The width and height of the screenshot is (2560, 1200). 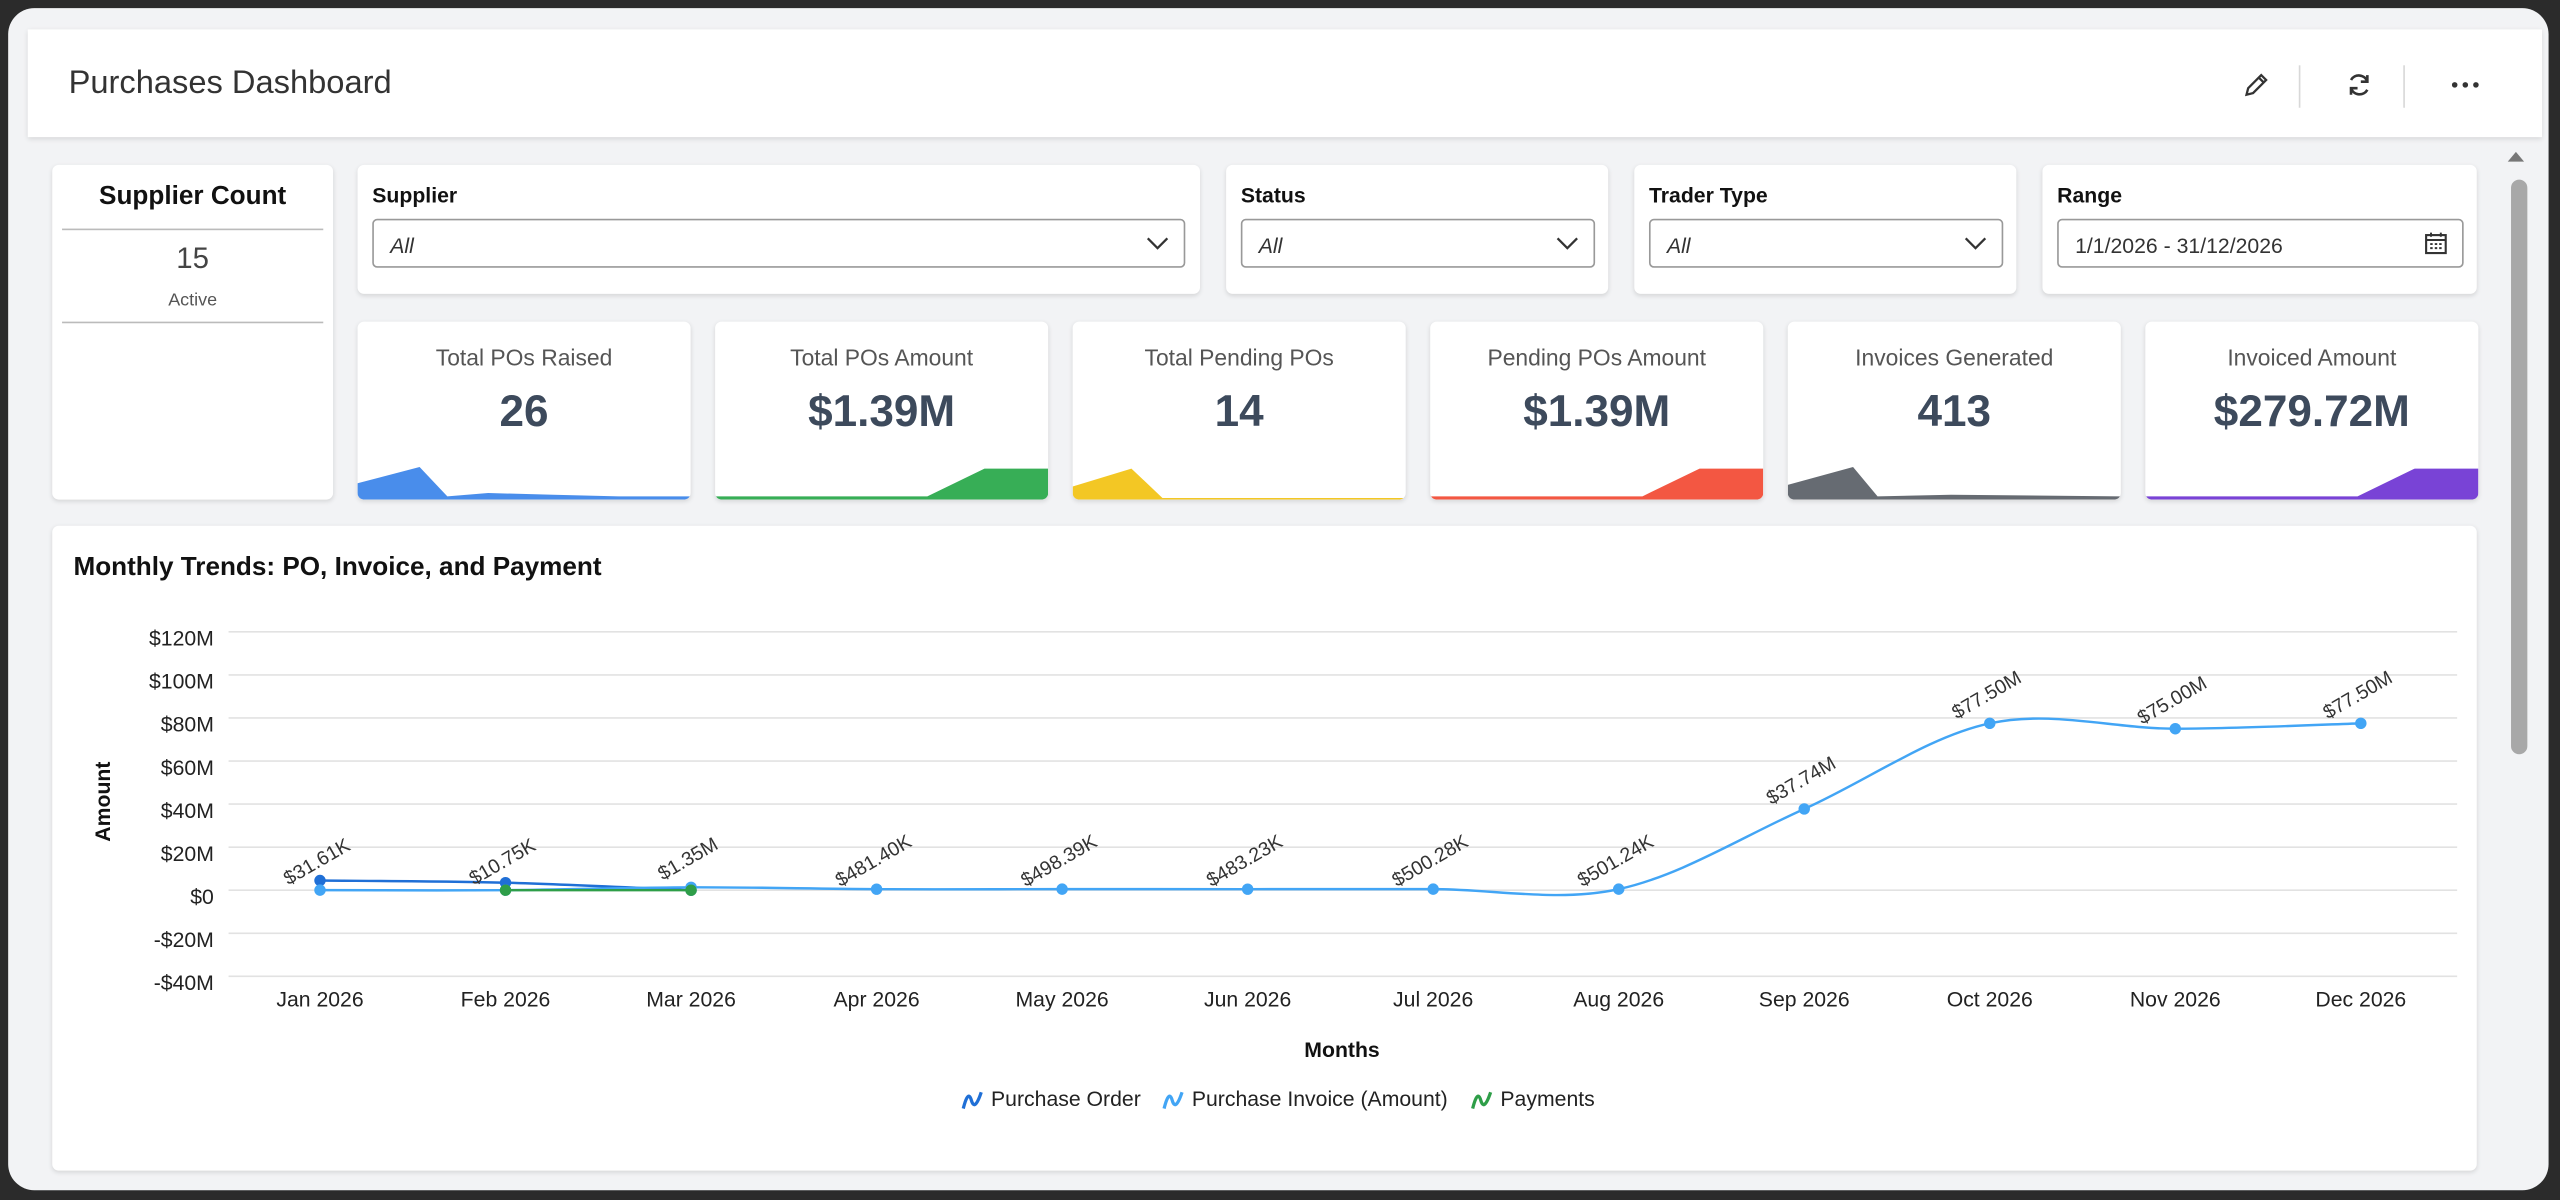 What do you see at coordinates (2256, 85) in the screenshot?
I see `edit-icon` at bounding box center [2256, 85].